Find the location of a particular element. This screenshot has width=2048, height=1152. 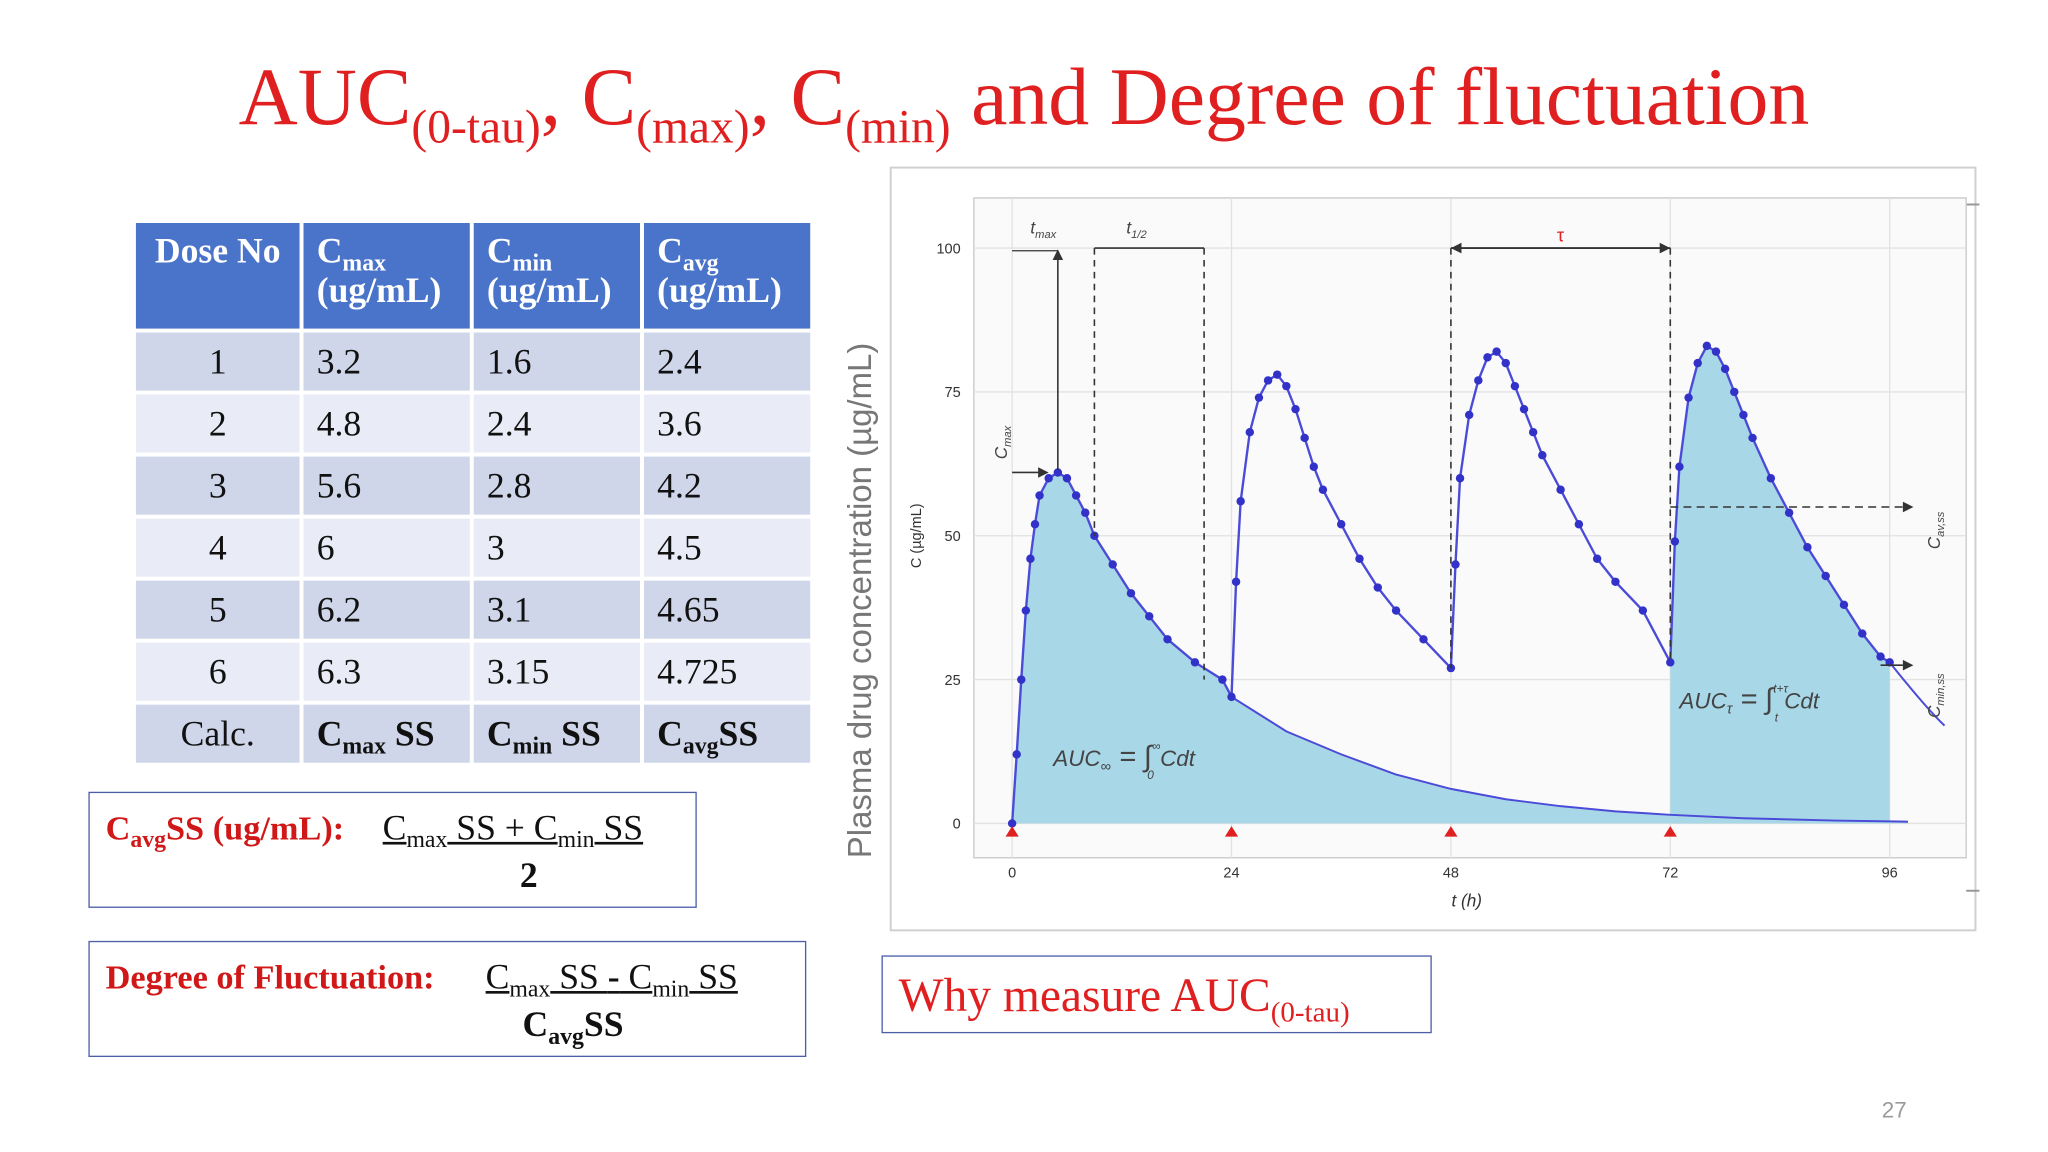

thalf-label: t1/2 is located at coordinates (1136, 229).